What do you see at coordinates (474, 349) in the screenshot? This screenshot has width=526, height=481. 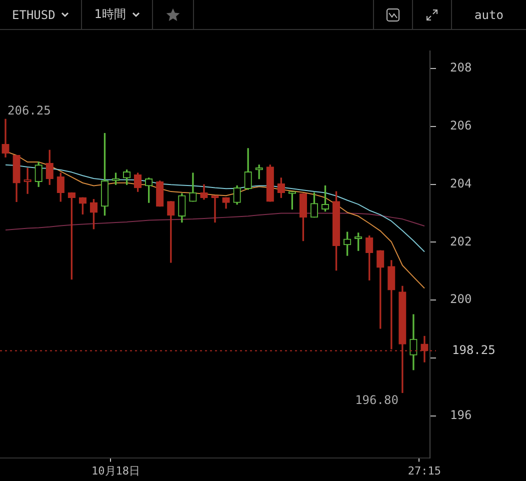 I see `ref-line-label: 198.25` at bounding box center [474, 349].